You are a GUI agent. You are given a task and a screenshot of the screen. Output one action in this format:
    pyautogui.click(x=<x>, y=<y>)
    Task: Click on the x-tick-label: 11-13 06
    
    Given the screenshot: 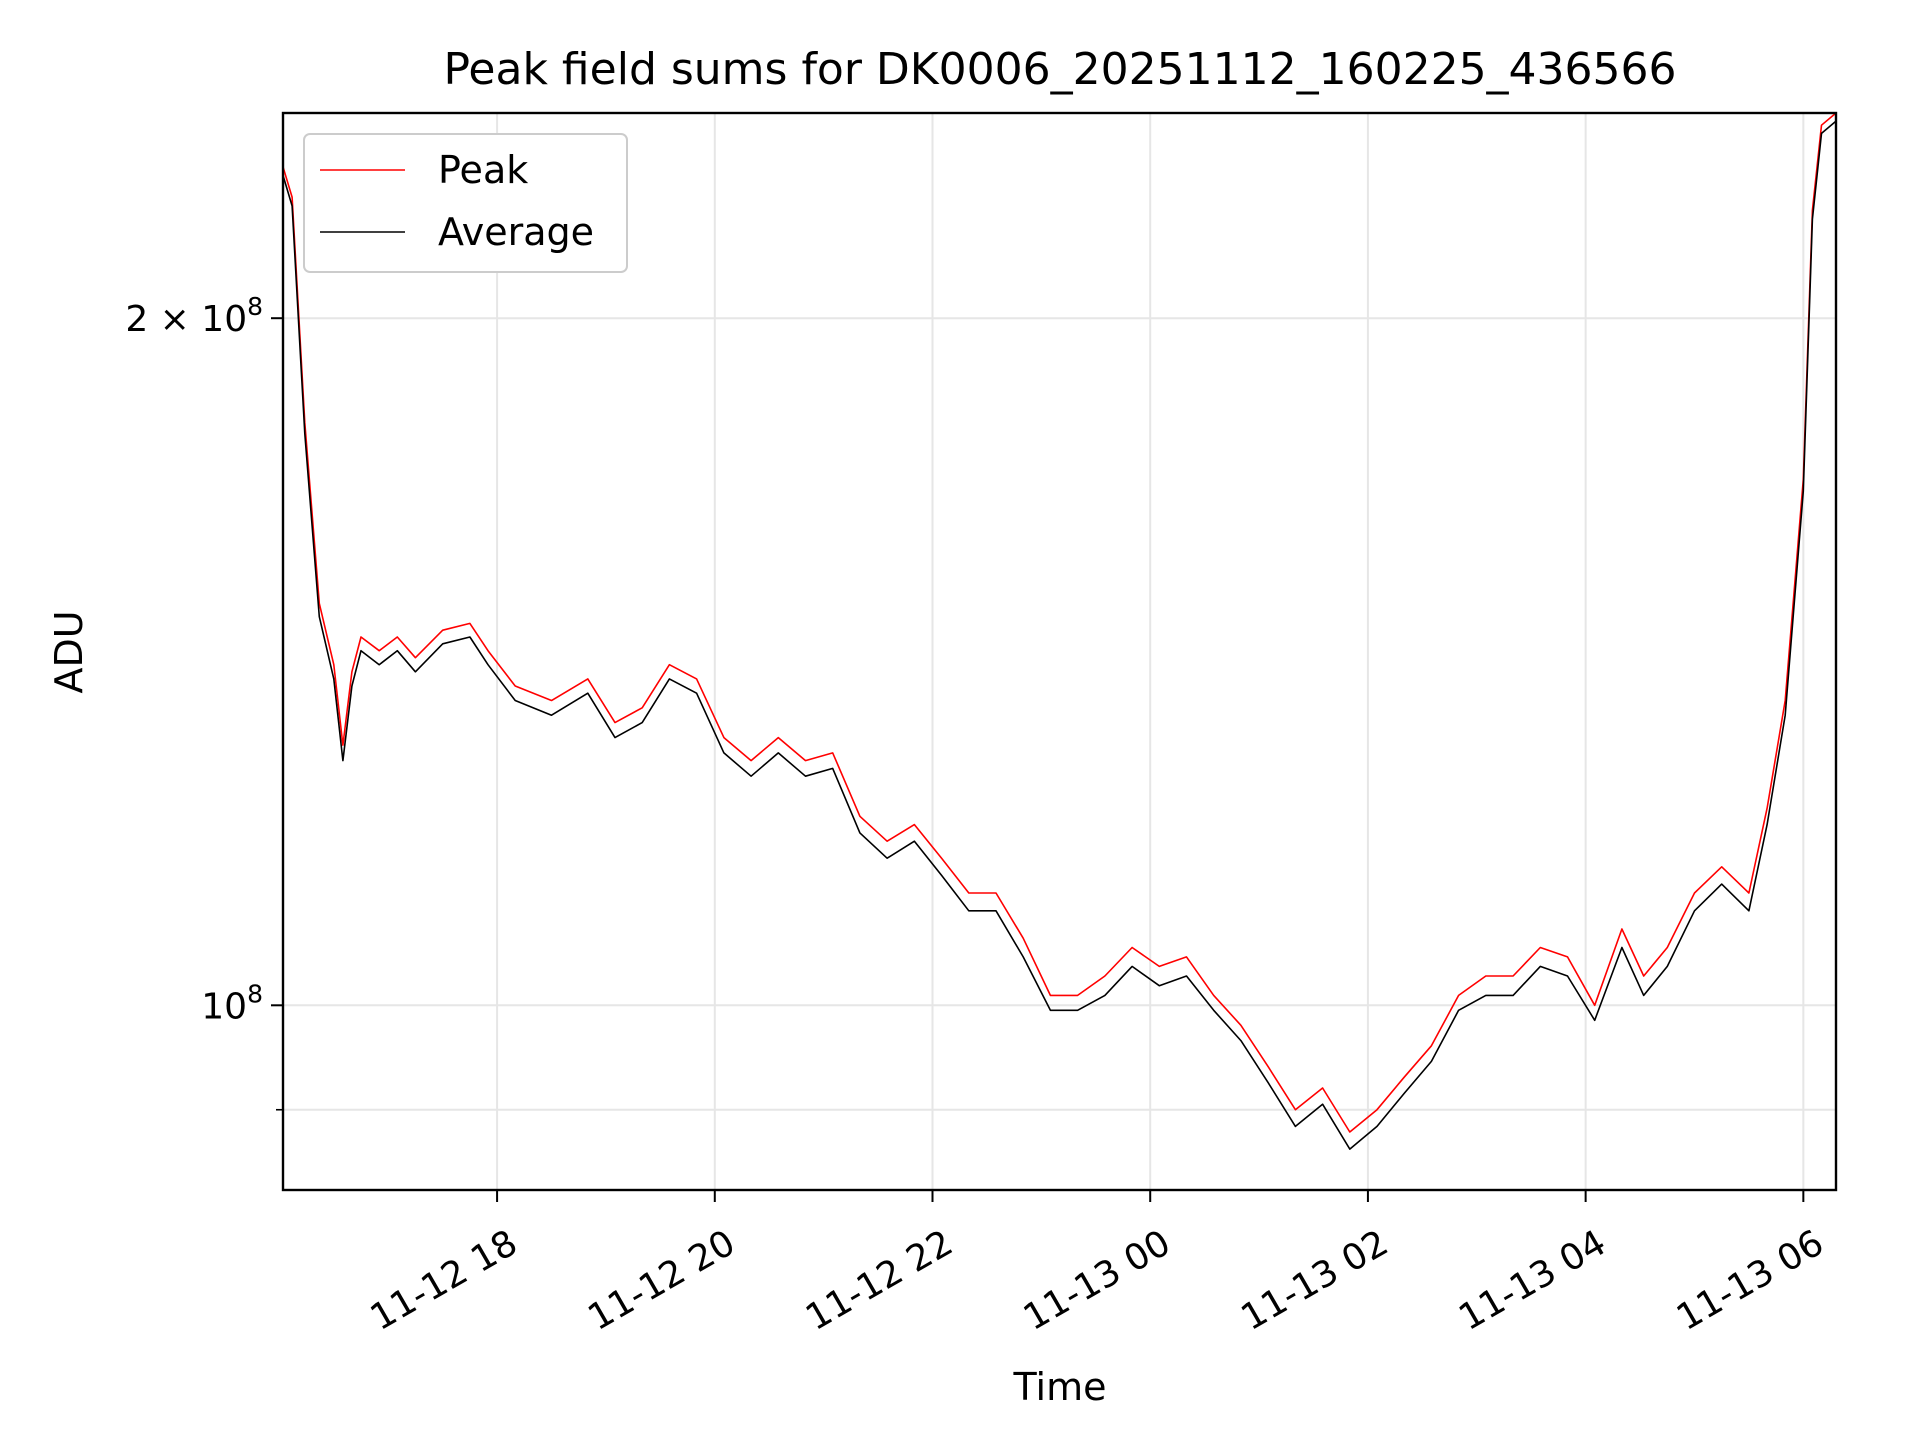 What is the action you would take?
    pyautogui.click(x=1750, y=1280)
    